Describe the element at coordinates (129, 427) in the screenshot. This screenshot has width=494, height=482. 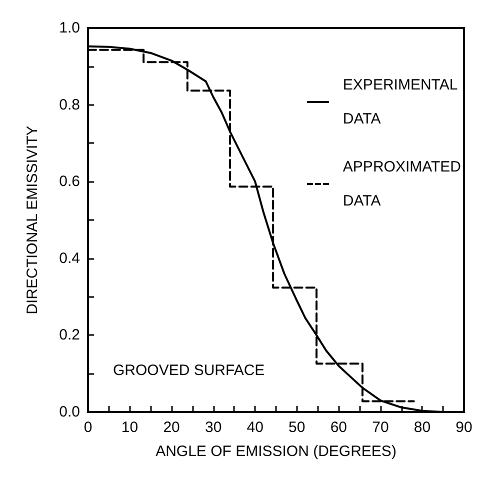
I see `x-tick-label: 10` at that location.